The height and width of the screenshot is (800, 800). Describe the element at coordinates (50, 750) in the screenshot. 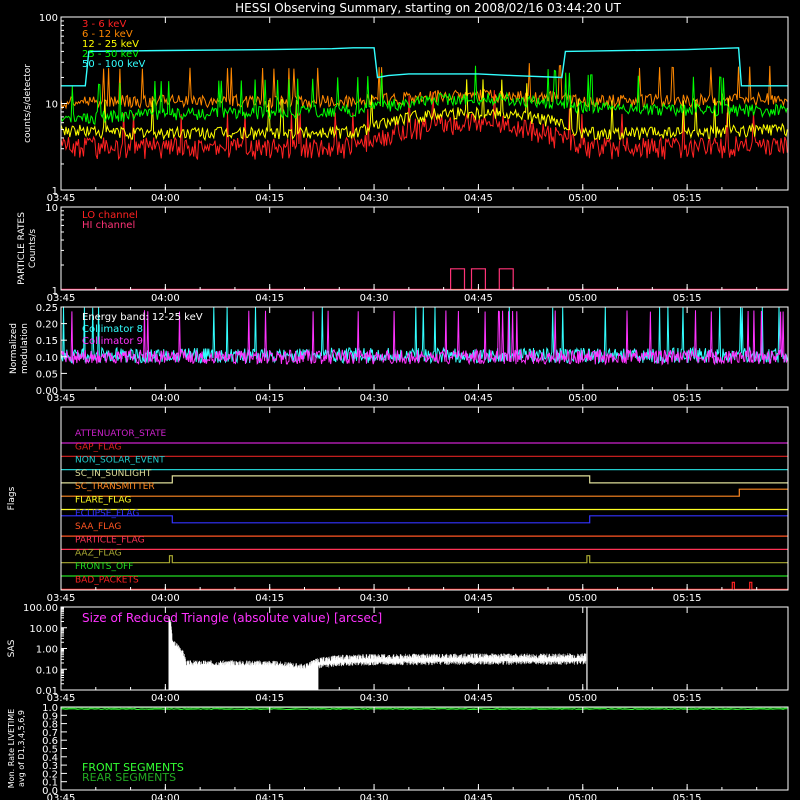

I see `y-tick-label: 0.5` at that location.